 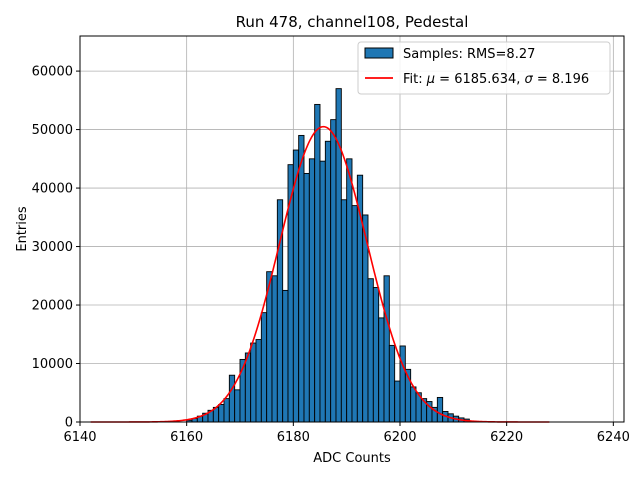 What do you see at coordinates (52, 247) in the screenshot?
I see `y-tick-label: 30000` at bounding box center [52, 247].